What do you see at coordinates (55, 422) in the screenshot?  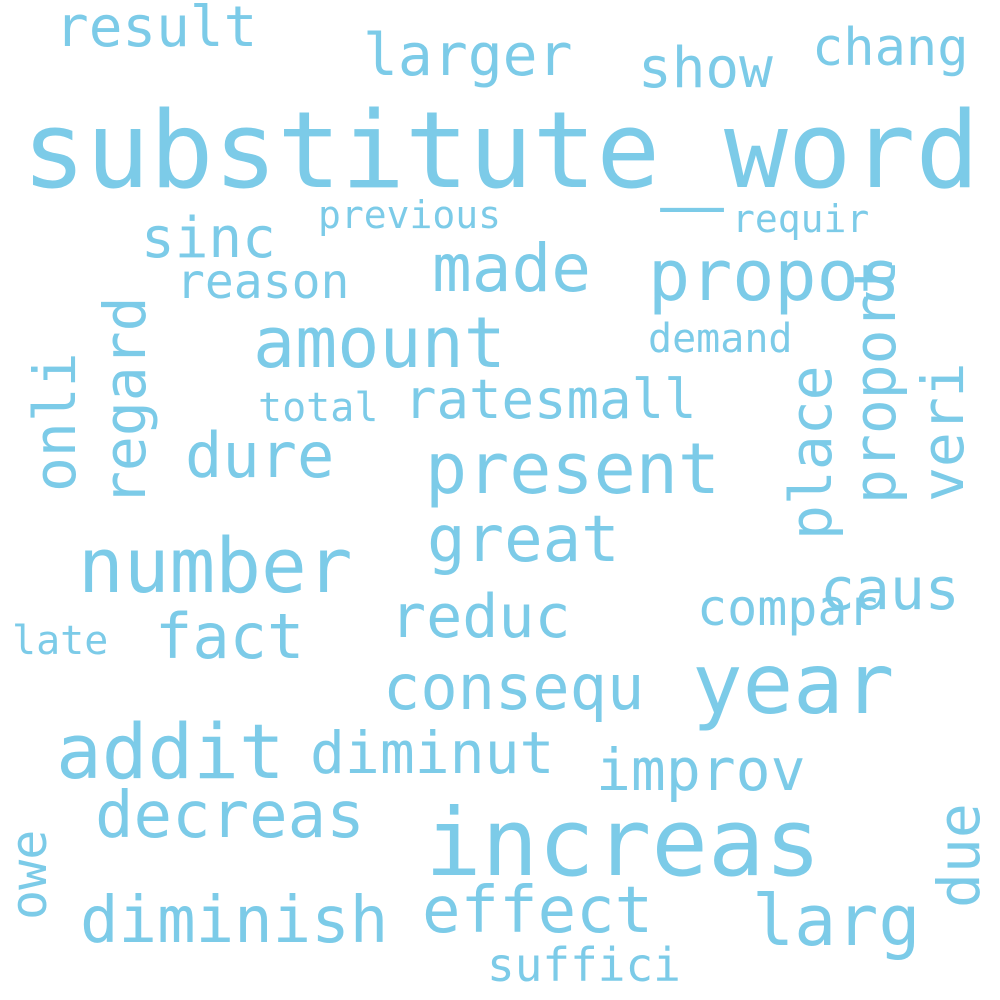 I see `word-compar: onli` at bounding box center [55, 422].